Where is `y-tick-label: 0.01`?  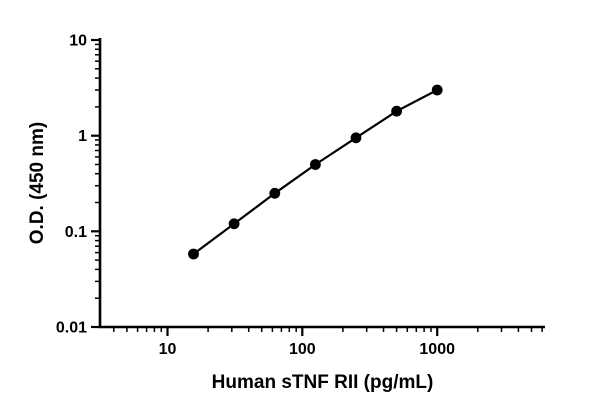
y-tick-label: 0.01 is located at coordinates (71, 328).